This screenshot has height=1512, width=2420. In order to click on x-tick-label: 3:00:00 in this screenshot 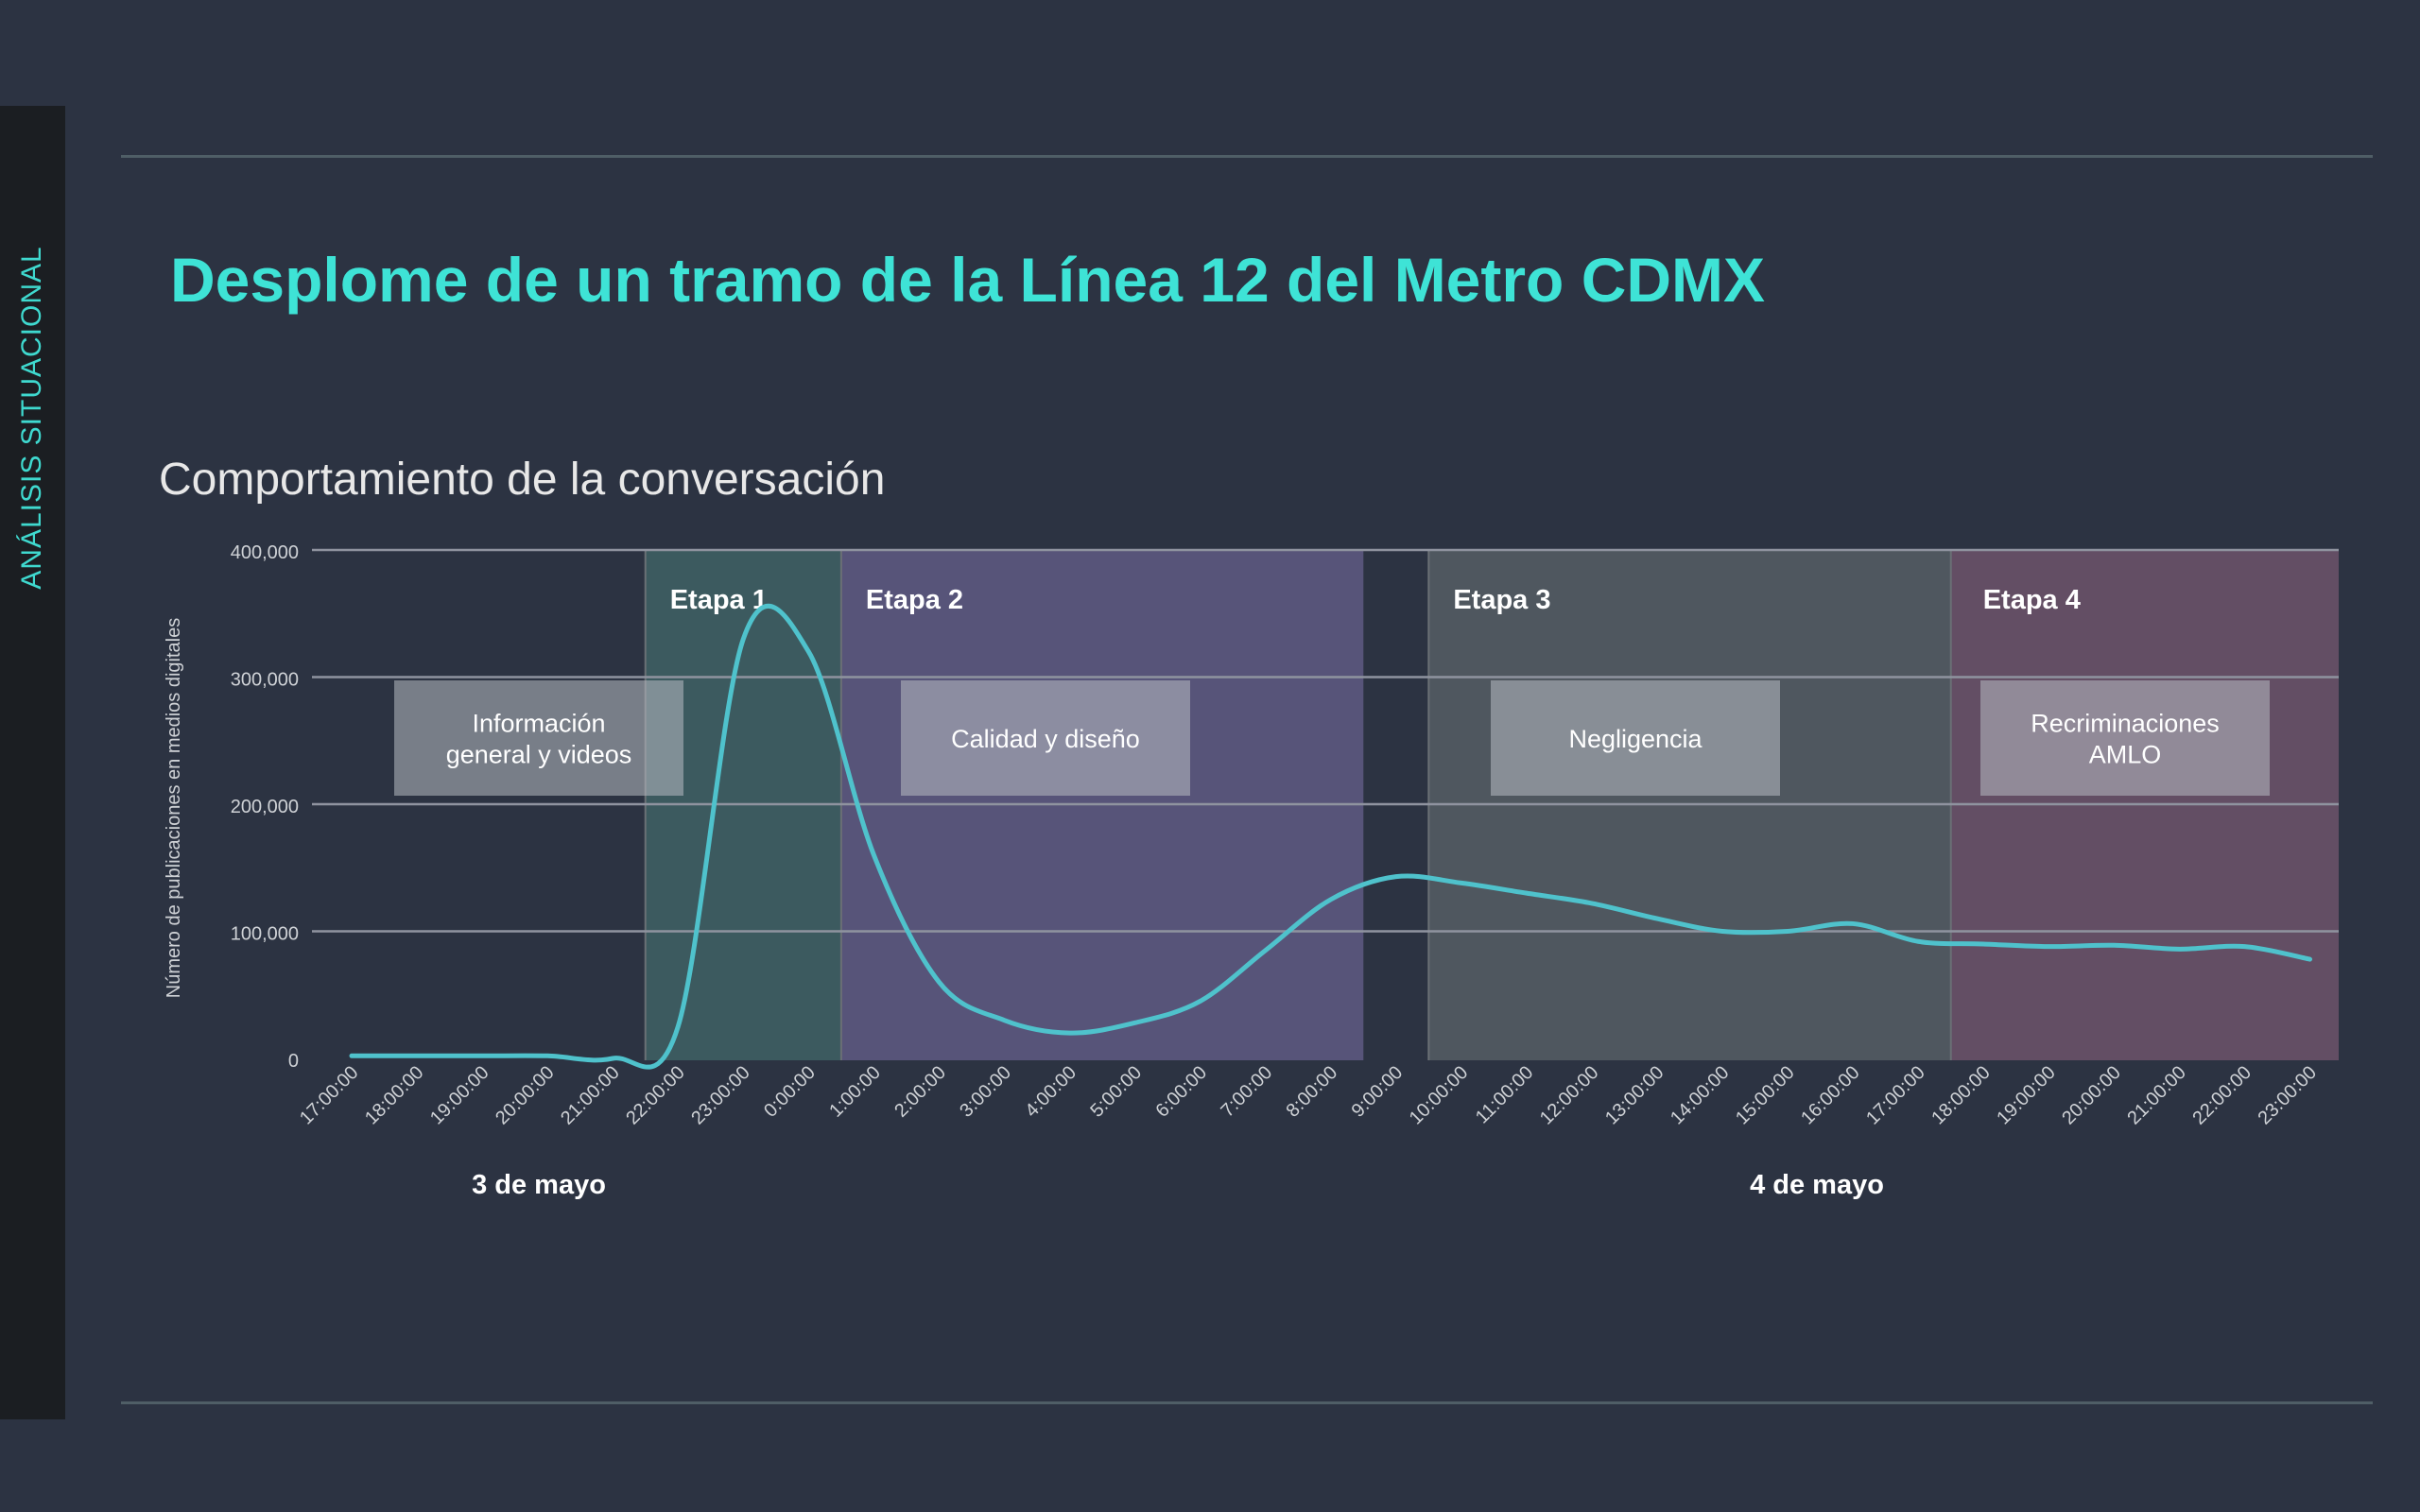, I will do `click(985, 1092)`.